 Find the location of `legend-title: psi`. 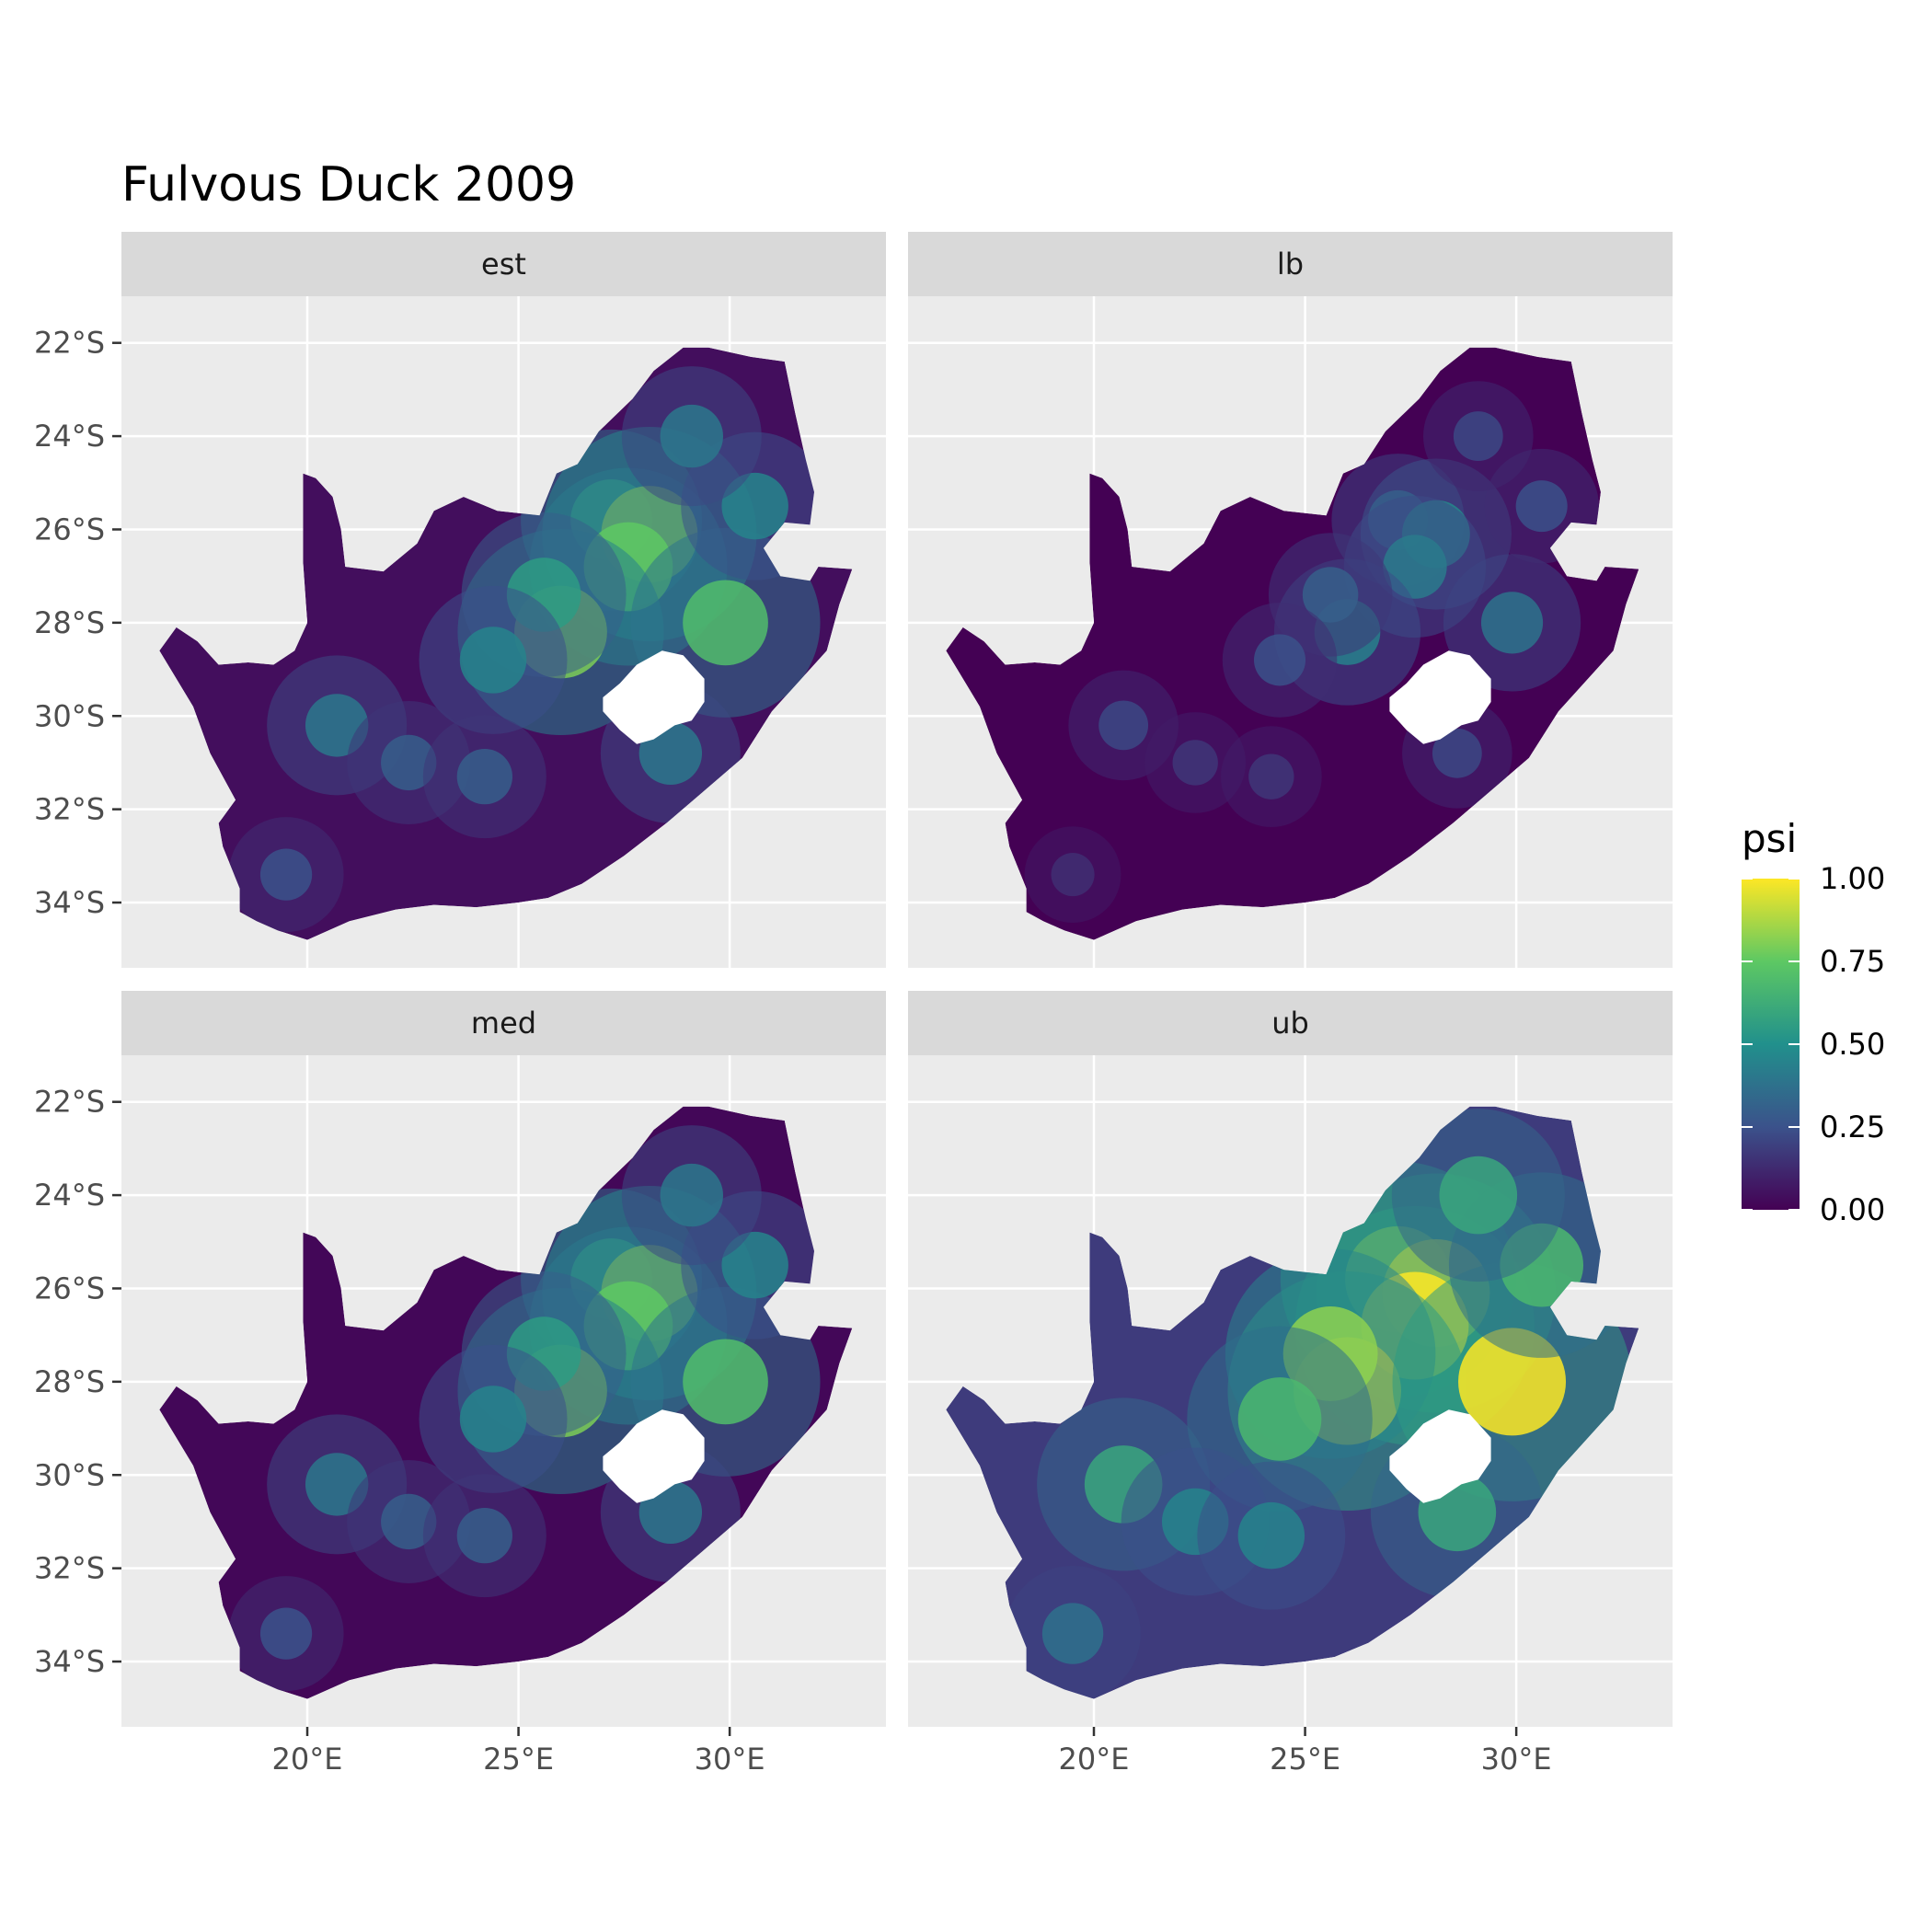

legend-title: psi is located at coordinates (1769, 838).